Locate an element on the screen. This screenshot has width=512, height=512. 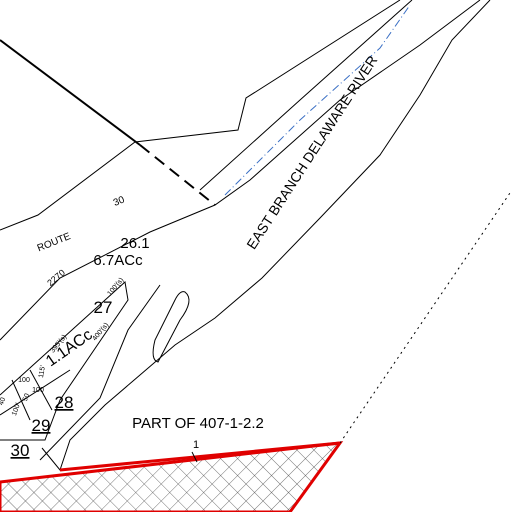
parcel-number: 28 is located at coordinates (64, 402).